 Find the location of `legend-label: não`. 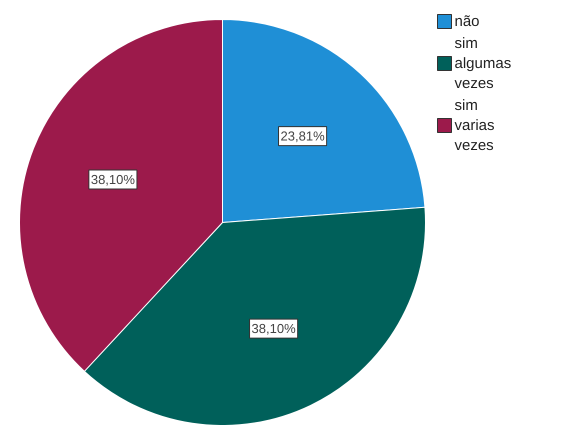

legend-label: não is located at coordinates (467, 21).